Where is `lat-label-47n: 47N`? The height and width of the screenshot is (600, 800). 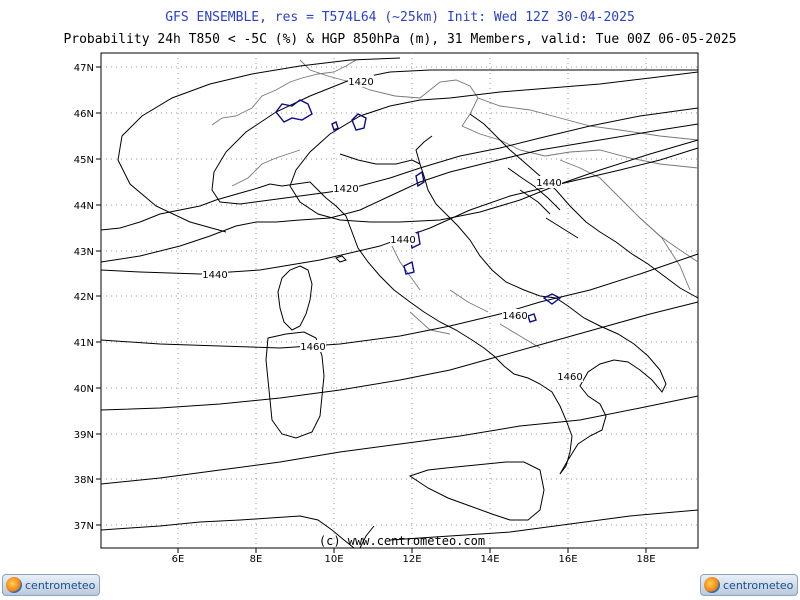
lat-label-47n: 47N is located at coordinates (84, 68).